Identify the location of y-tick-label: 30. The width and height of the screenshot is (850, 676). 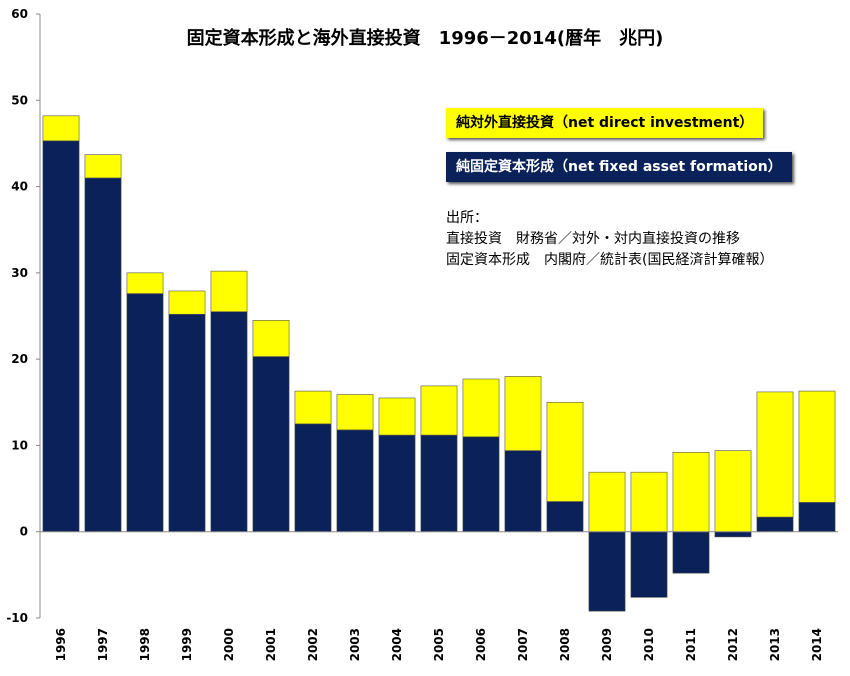
(19, 273).